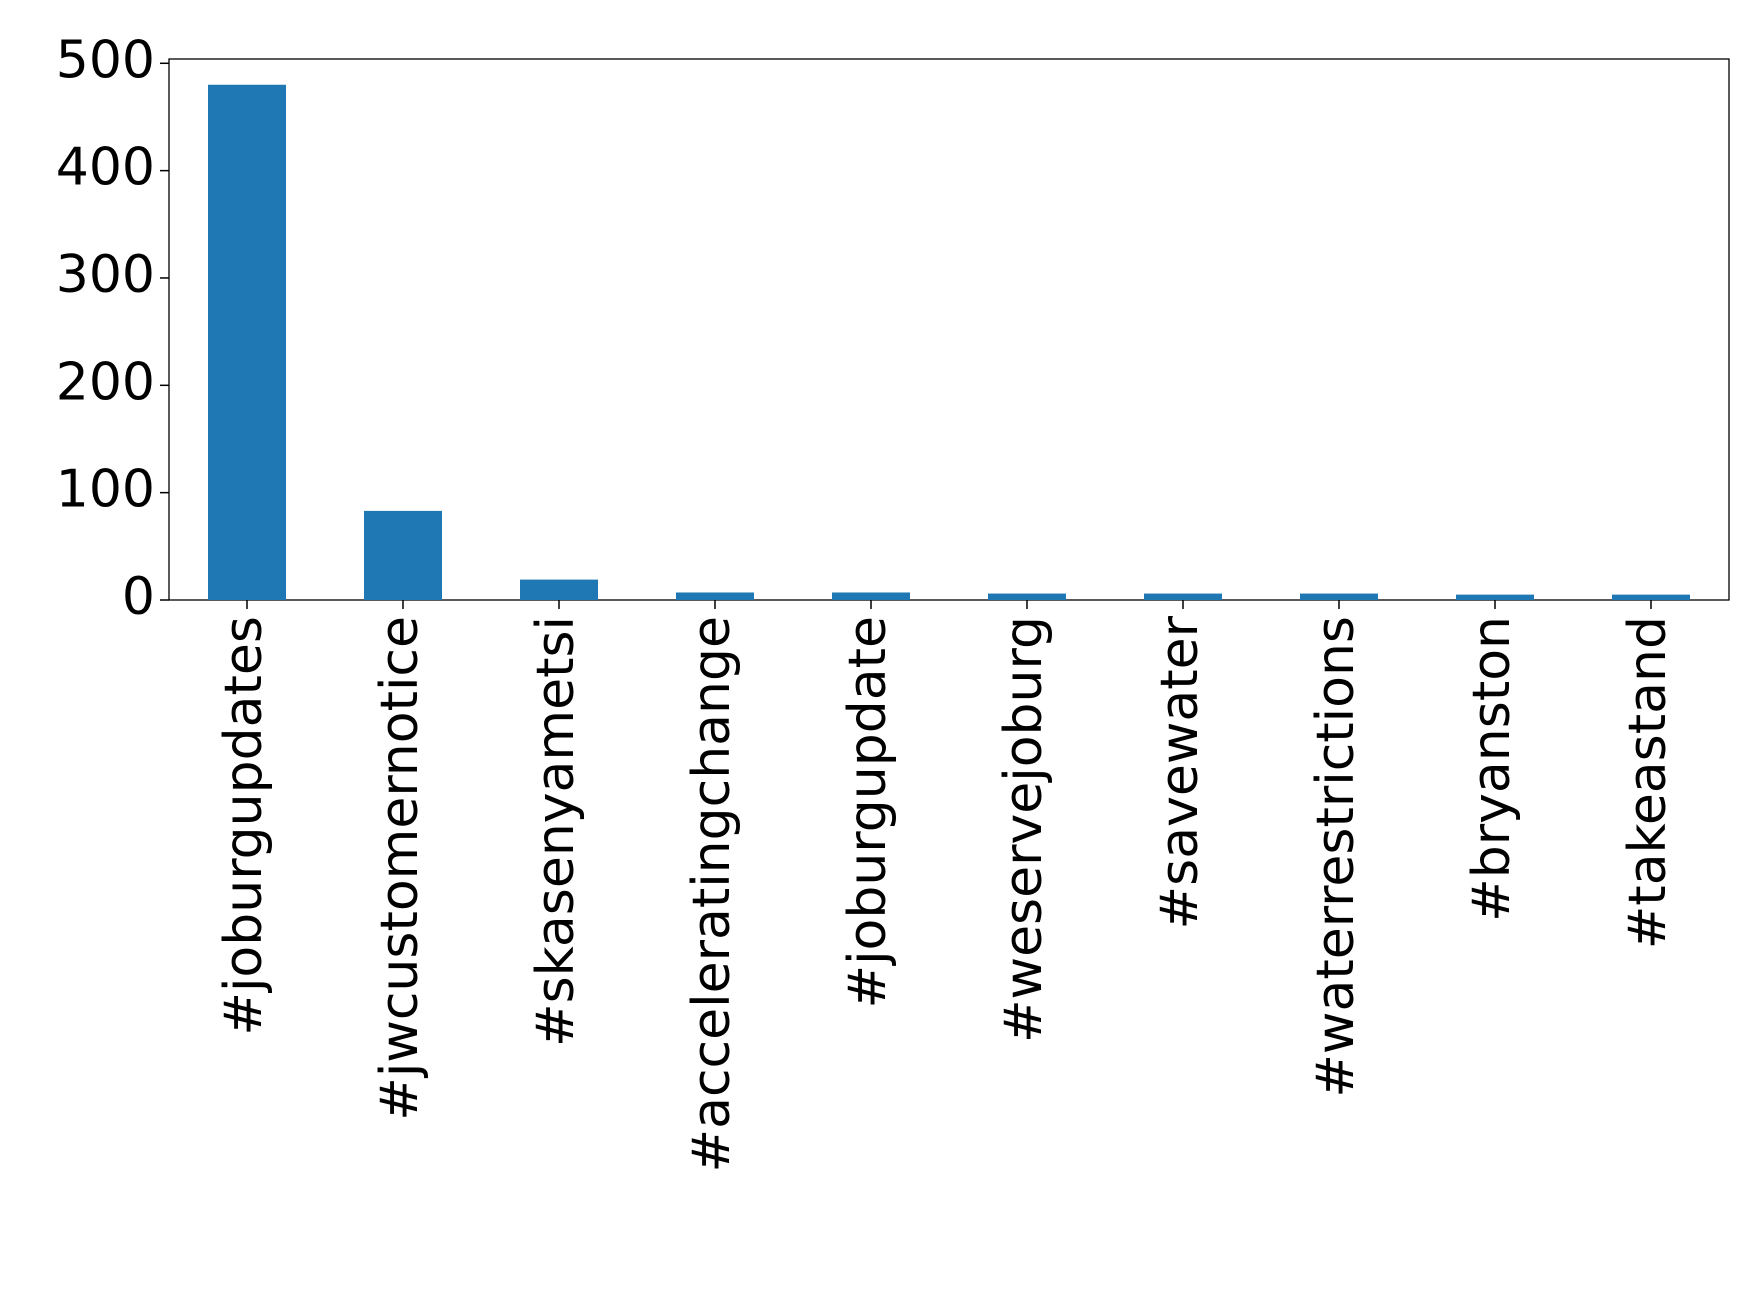 This screenshot has width=1759, height=1316. Describe the element at coordinates (105, 382) in the screenshot. I see `y-tick-label: 200` at that location.